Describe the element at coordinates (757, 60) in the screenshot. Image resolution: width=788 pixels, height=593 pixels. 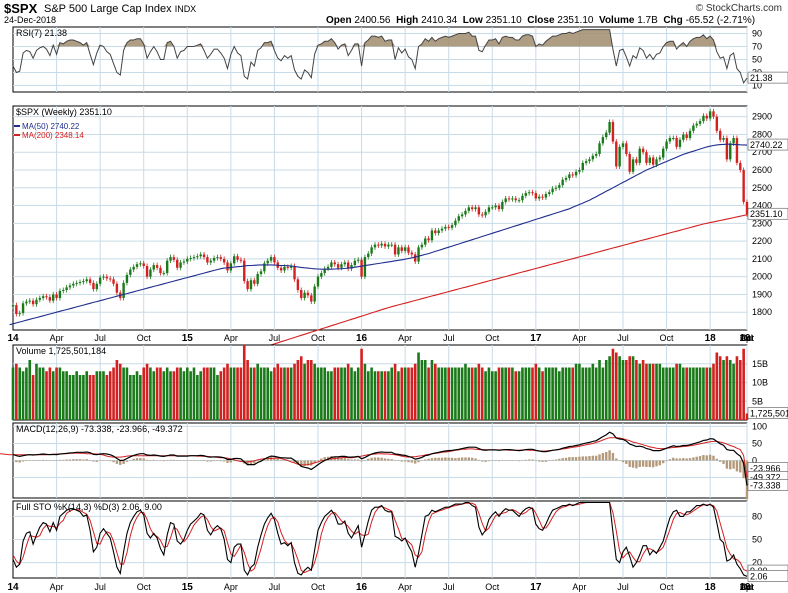
I see `rsi-tick-label: 50` at that location.